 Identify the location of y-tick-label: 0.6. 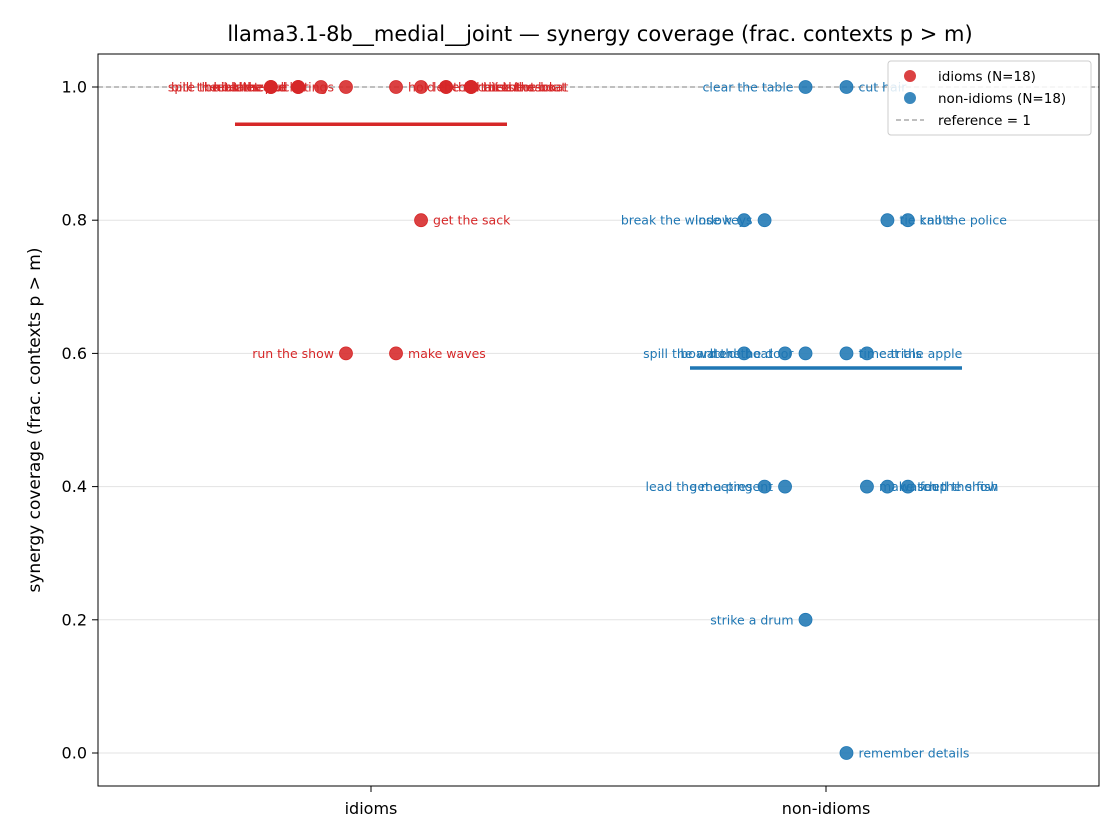
(74, 353).